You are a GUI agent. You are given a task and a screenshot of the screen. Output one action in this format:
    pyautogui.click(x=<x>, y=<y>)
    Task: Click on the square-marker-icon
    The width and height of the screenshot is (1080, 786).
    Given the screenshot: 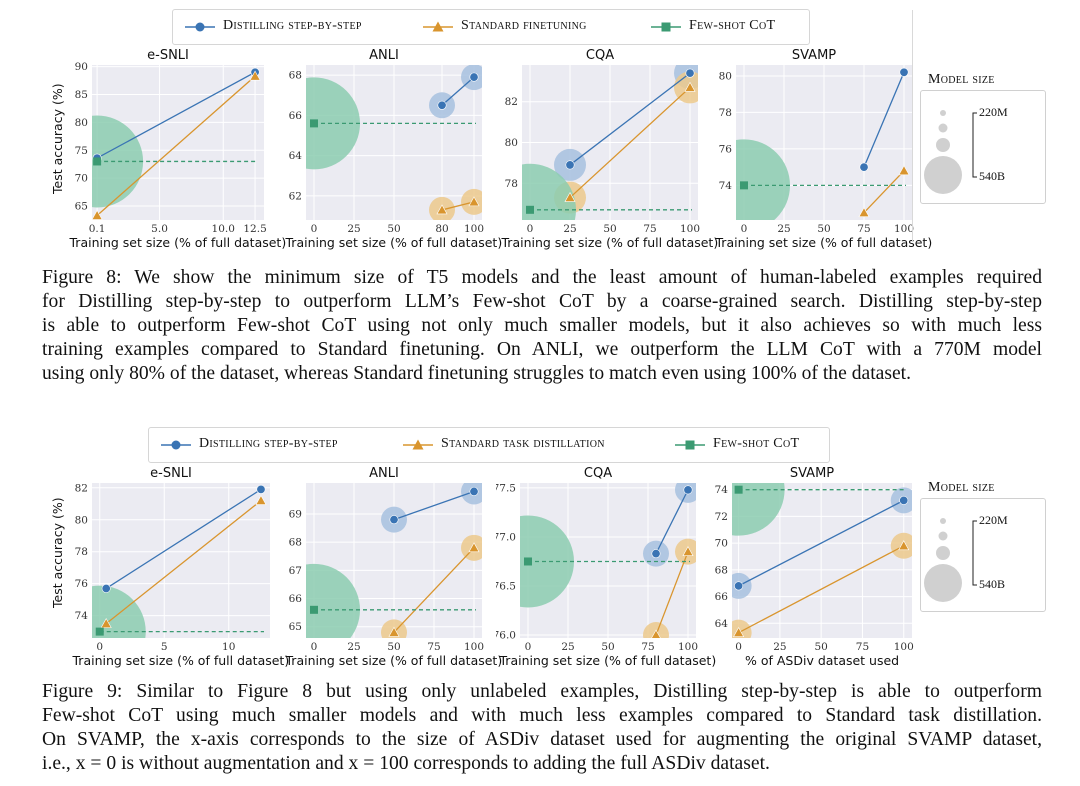 What is the action you would take?
    pyautogui.click(x=666, y=27)
    